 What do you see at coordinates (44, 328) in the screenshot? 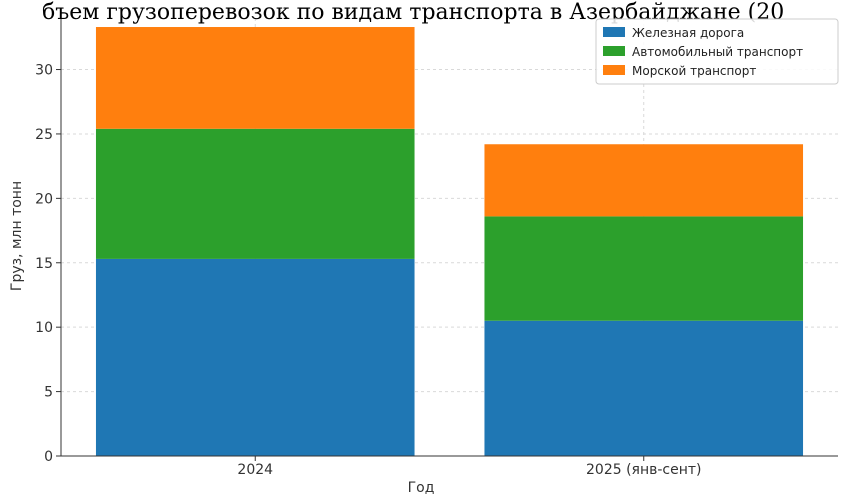
I see `y-tick-label: 10` at bounding box center [44, 328].